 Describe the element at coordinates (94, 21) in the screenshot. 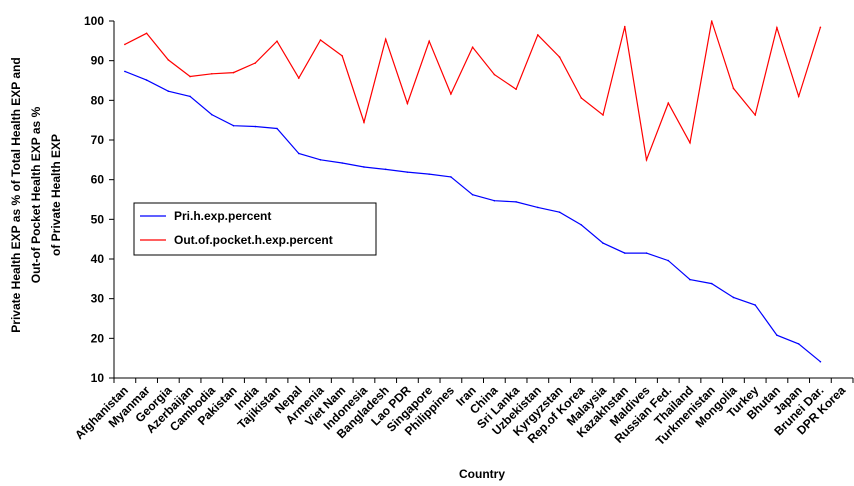

I see `y-tick-label: 100` at that location.